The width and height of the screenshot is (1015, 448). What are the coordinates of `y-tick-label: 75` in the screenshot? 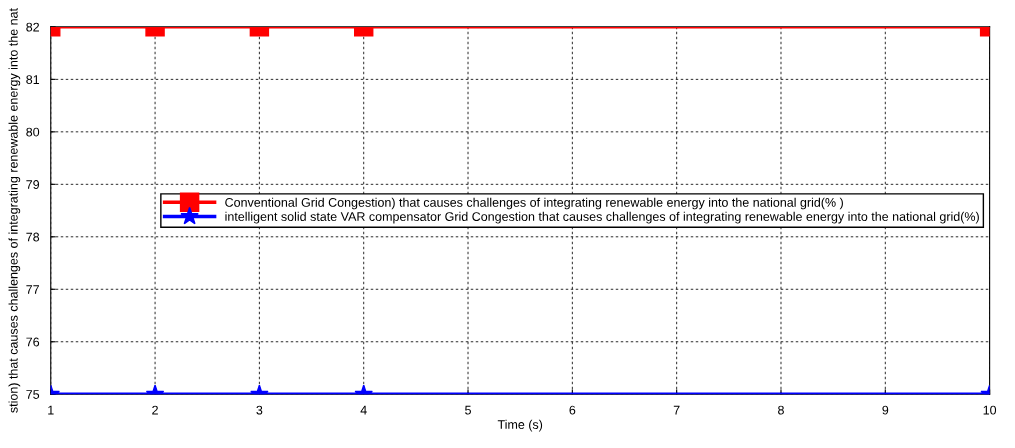 It's located at (33, 394).